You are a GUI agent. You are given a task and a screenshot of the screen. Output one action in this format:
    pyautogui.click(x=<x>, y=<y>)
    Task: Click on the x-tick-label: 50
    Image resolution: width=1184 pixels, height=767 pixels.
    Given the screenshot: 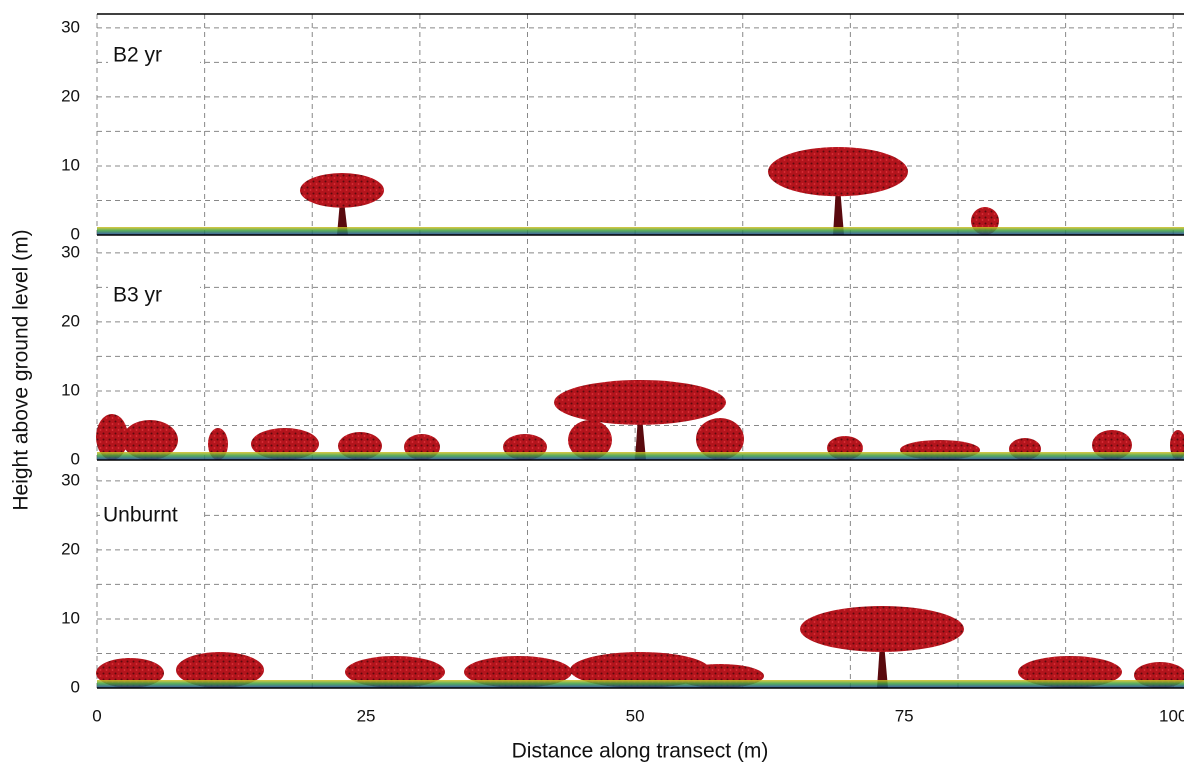 What is the action you would take?
    pyautogui.click(x=635, y=715)
    